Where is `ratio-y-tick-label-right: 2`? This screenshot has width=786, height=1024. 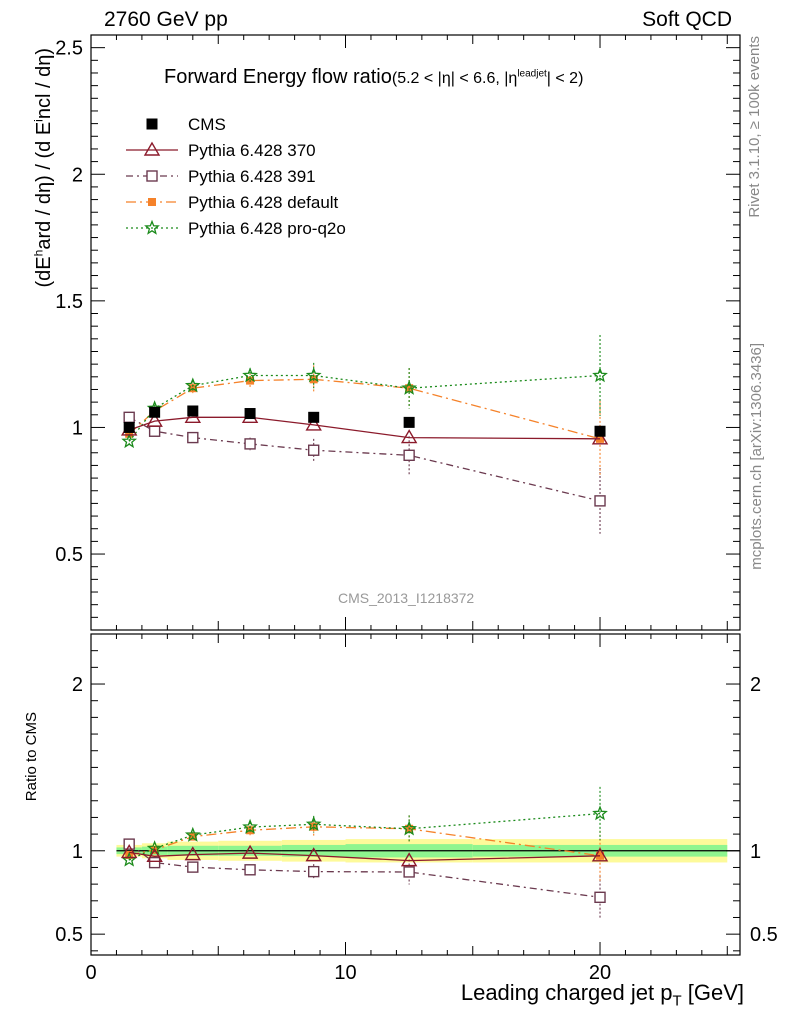 ratio-y-tick-label-right: 2 is located at coordinates (755, 685).